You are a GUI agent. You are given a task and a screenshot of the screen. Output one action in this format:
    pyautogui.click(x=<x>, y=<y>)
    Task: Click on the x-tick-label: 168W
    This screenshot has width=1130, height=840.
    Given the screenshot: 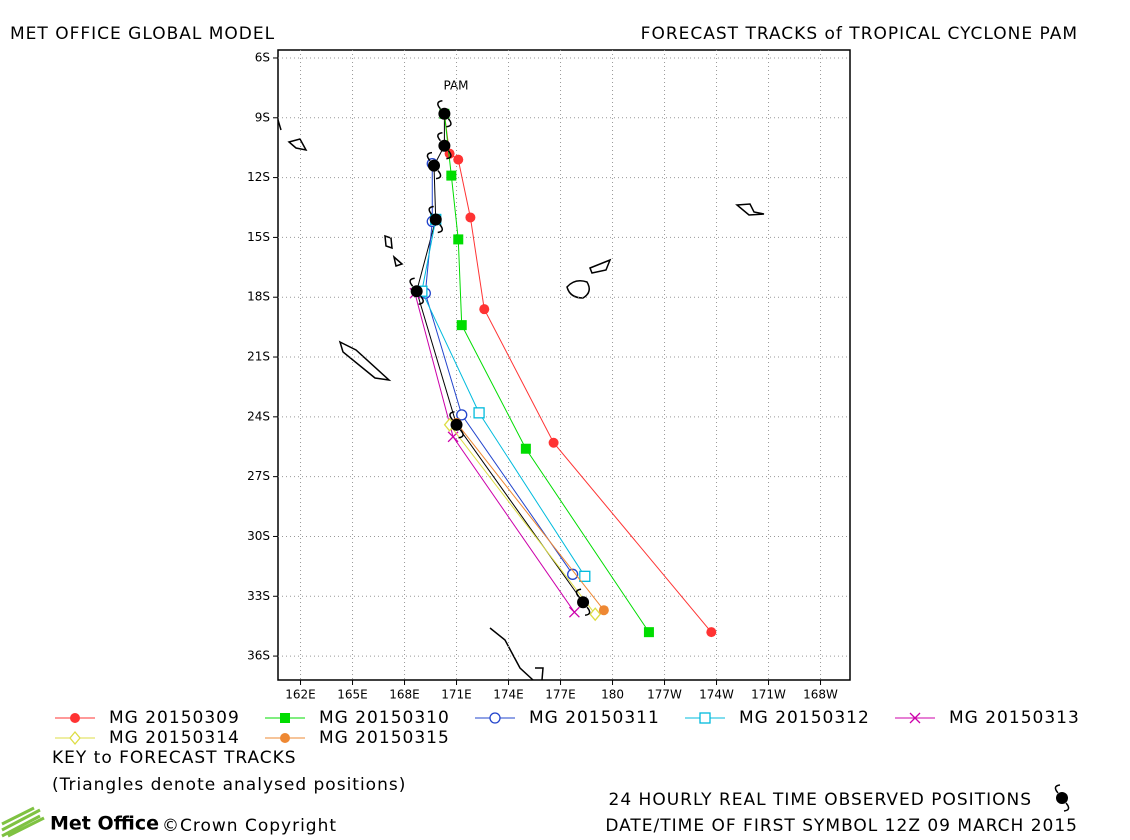 What is the action you would take?
    pyautogui.click(x=820, y=695)
    